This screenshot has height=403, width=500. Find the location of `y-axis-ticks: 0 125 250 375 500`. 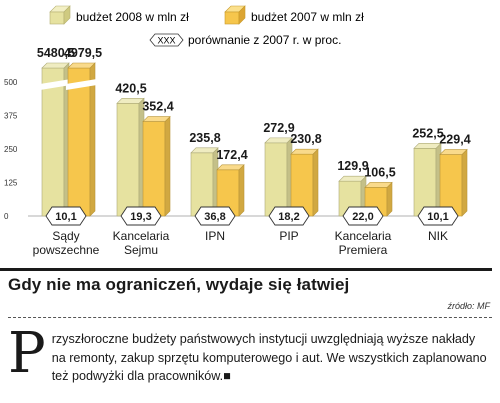

y-axis-ticks: 0 125 250 375 500 is located at coordinates (11, 149).